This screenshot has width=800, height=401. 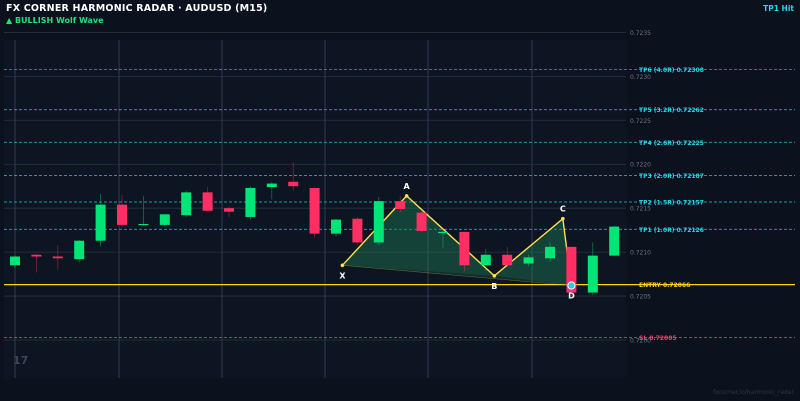 I want to click on point-marker-c, so click(x=563, y=218).